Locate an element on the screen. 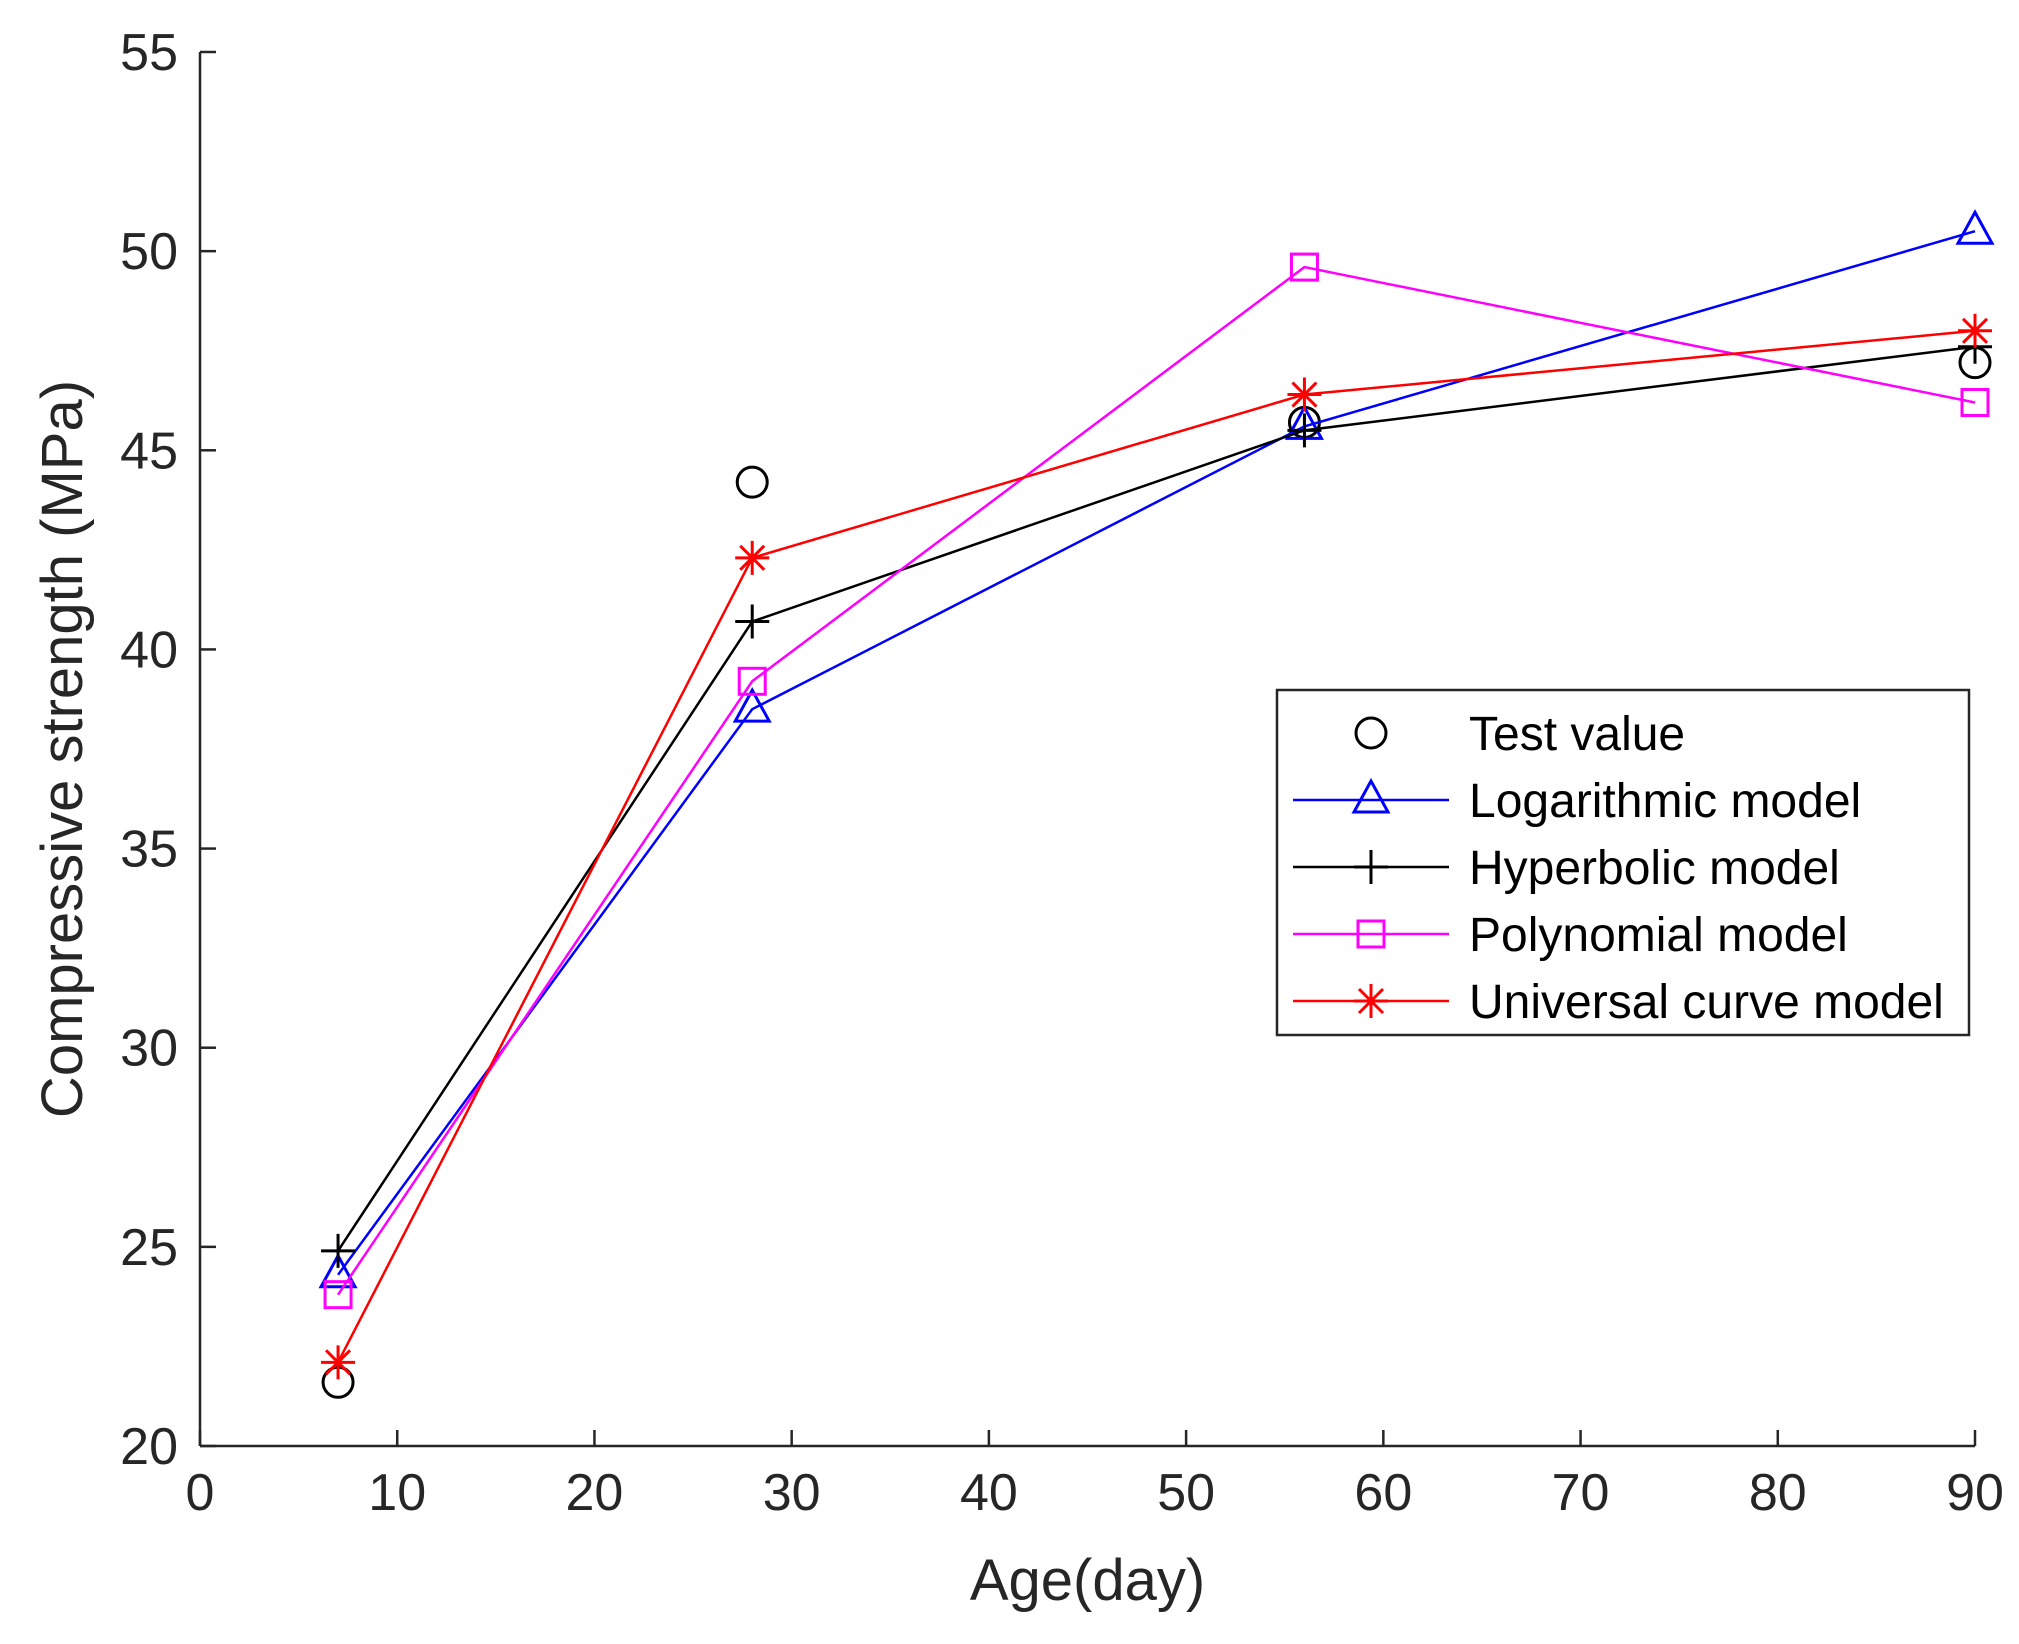 This screenshot has height=1644, width=2019. test-value-point-shape is located at coordinates (752, 482).